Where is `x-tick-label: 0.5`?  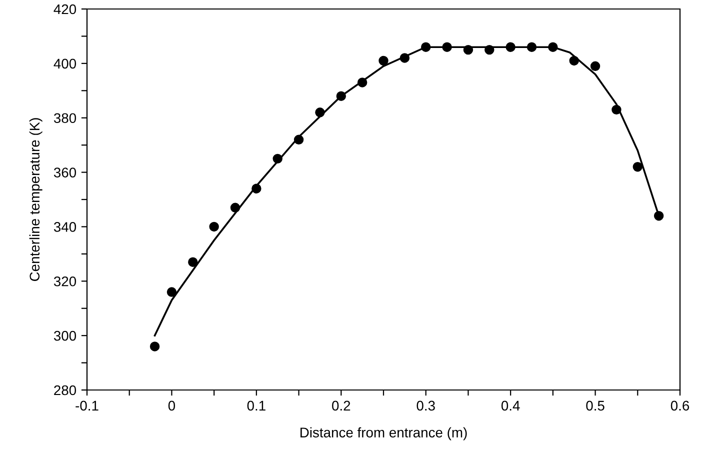
x-tick-label: 0.5 is located at coordinates (595, 405).